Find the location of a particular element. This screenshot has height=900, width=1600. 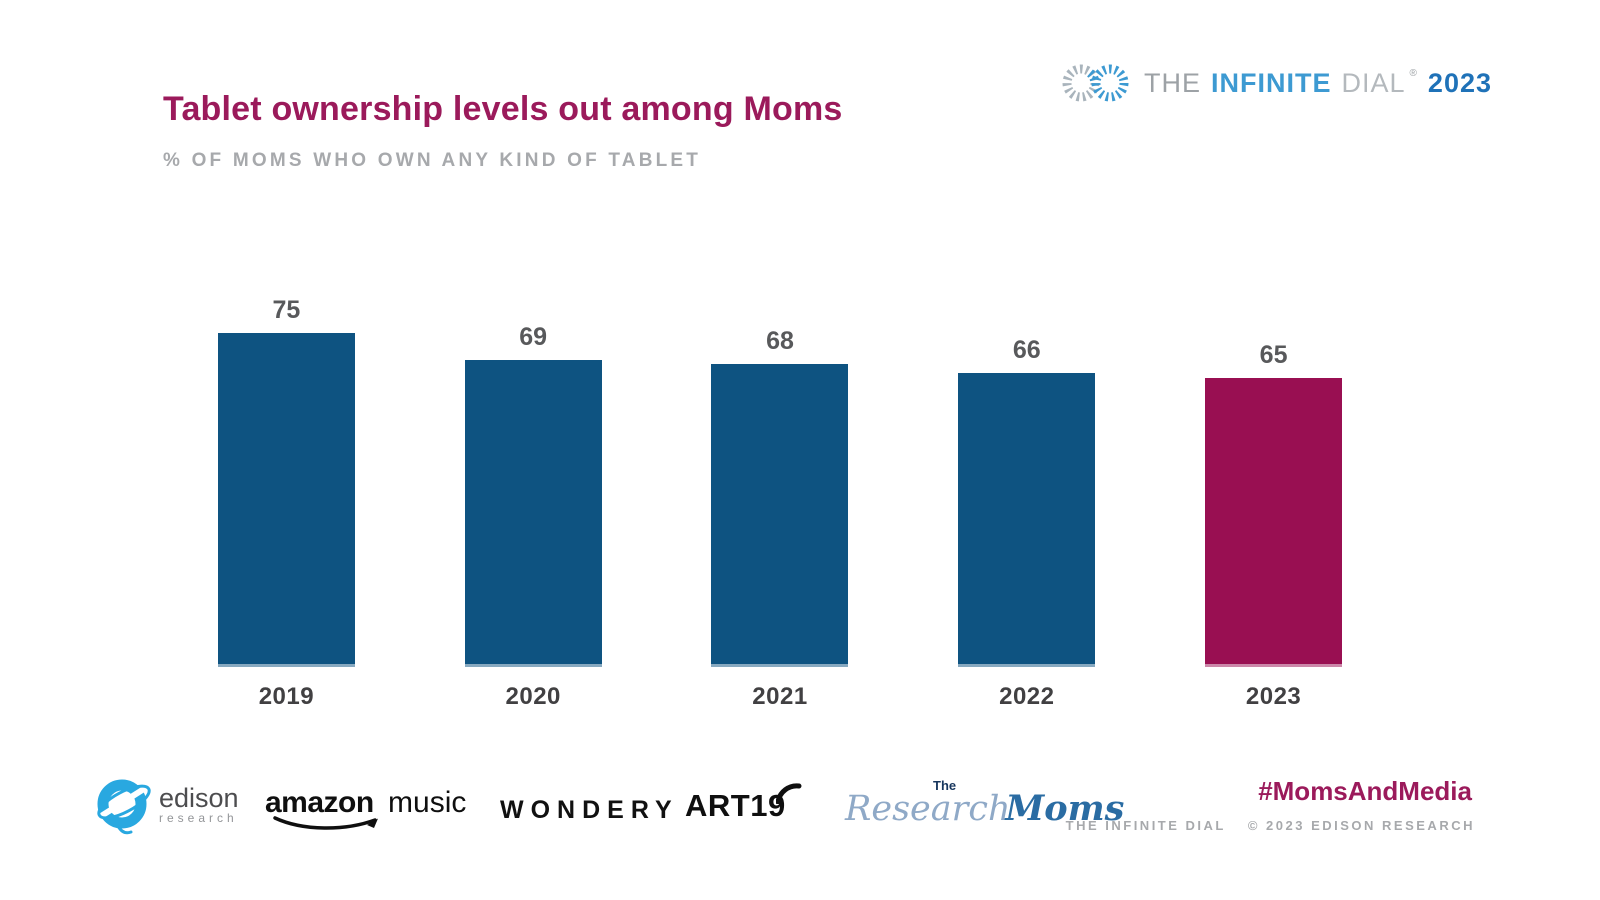

bar-column-2023: 65 2023 is located at coordinates (1273, 490).